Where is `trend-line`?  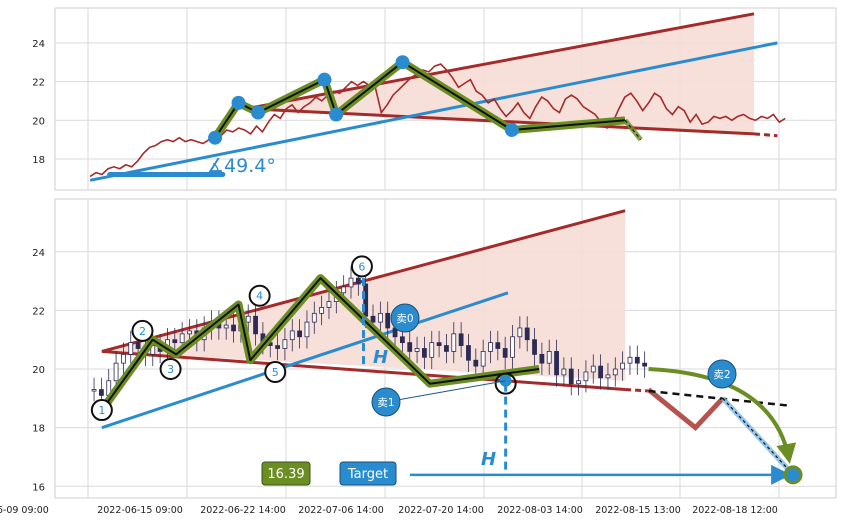 trend-line is located at coordinates (305, 360).